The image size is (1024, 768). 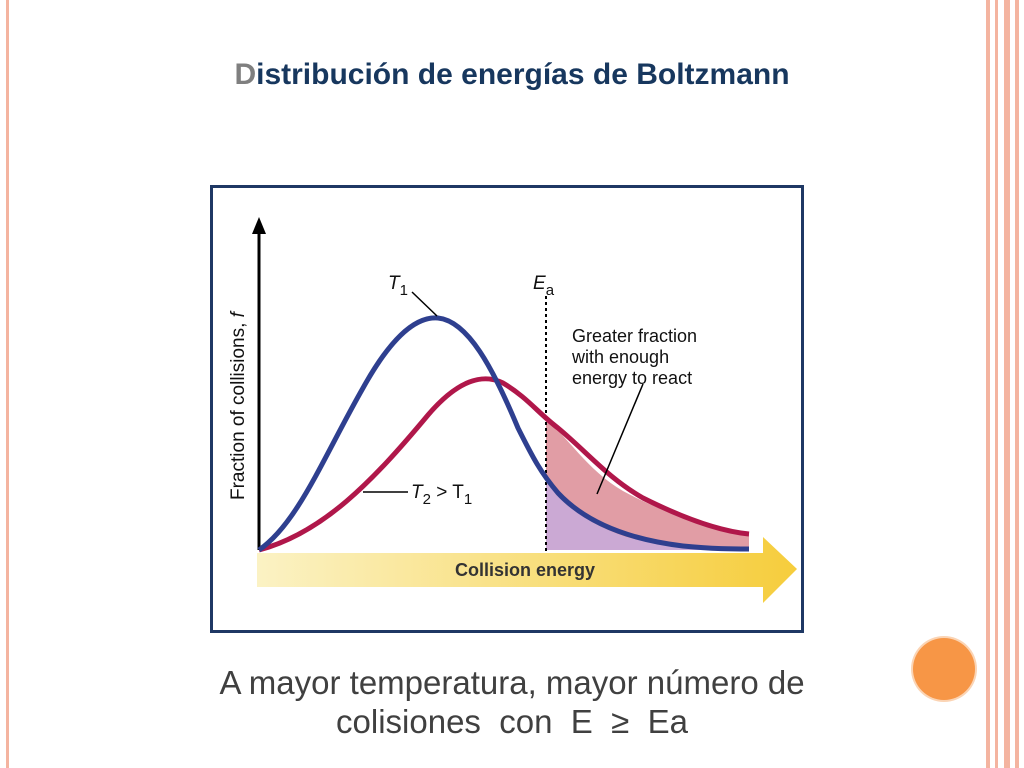 What do you see at coordinates (634, 336) in the screenshot?
I see `note-line-1: Greater fraction` at bounding box center [634, 336].